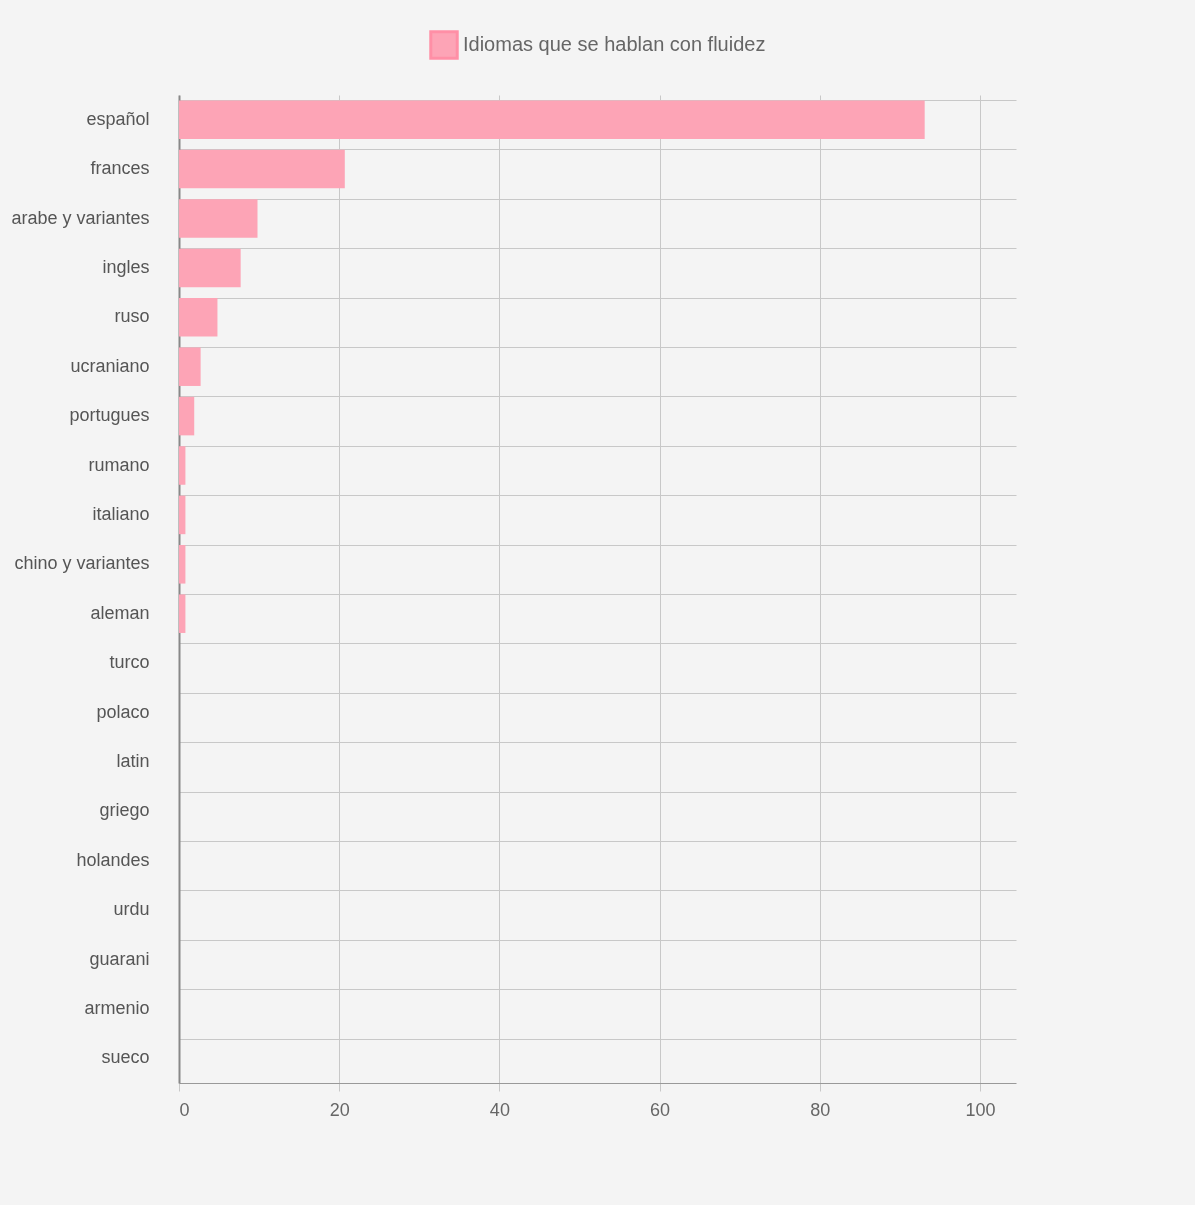 This screenshot has height=1205, width=1195. I want to click on y-tick-label: ruso, so click(132, 316).